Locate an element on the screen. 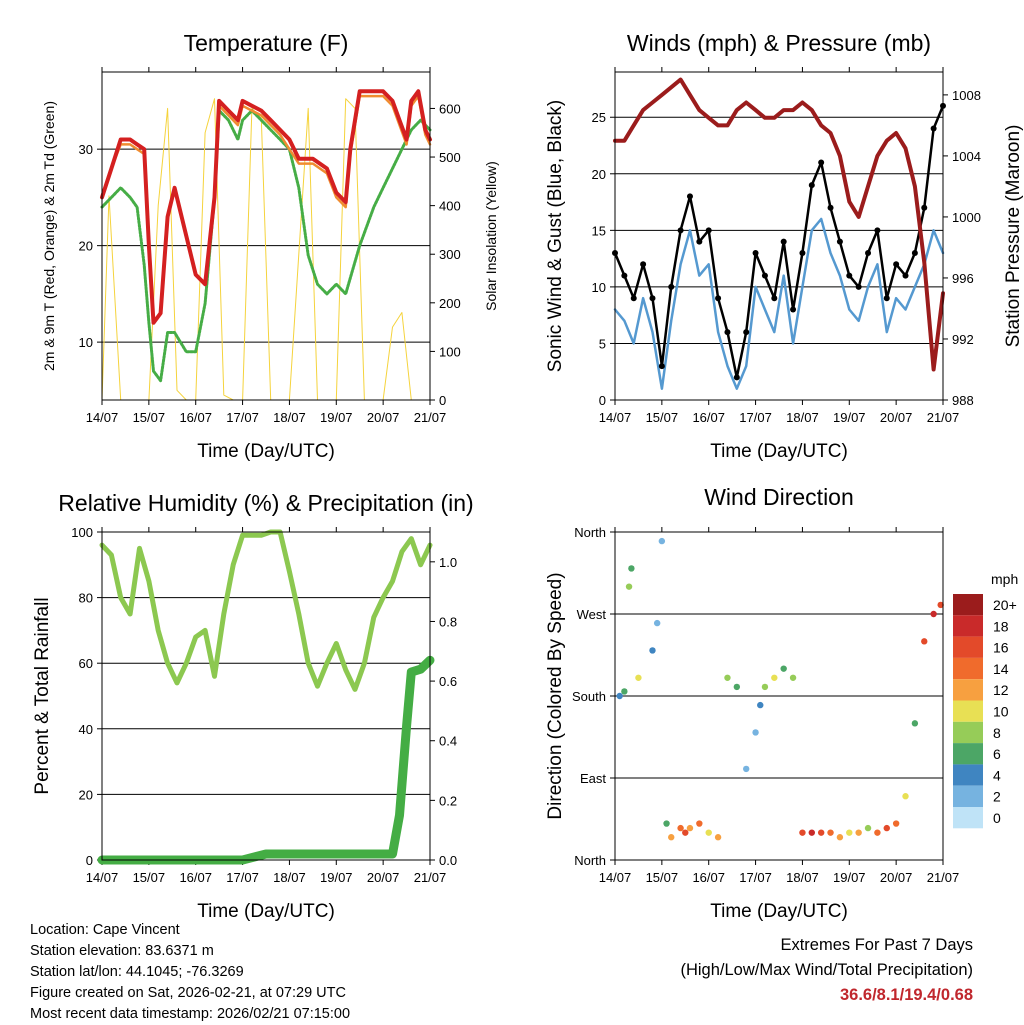 Image resolution: width=1024 pixels, height=1025 pixels. winds-ytick-label: 20 is located at coordinates (599, 174).